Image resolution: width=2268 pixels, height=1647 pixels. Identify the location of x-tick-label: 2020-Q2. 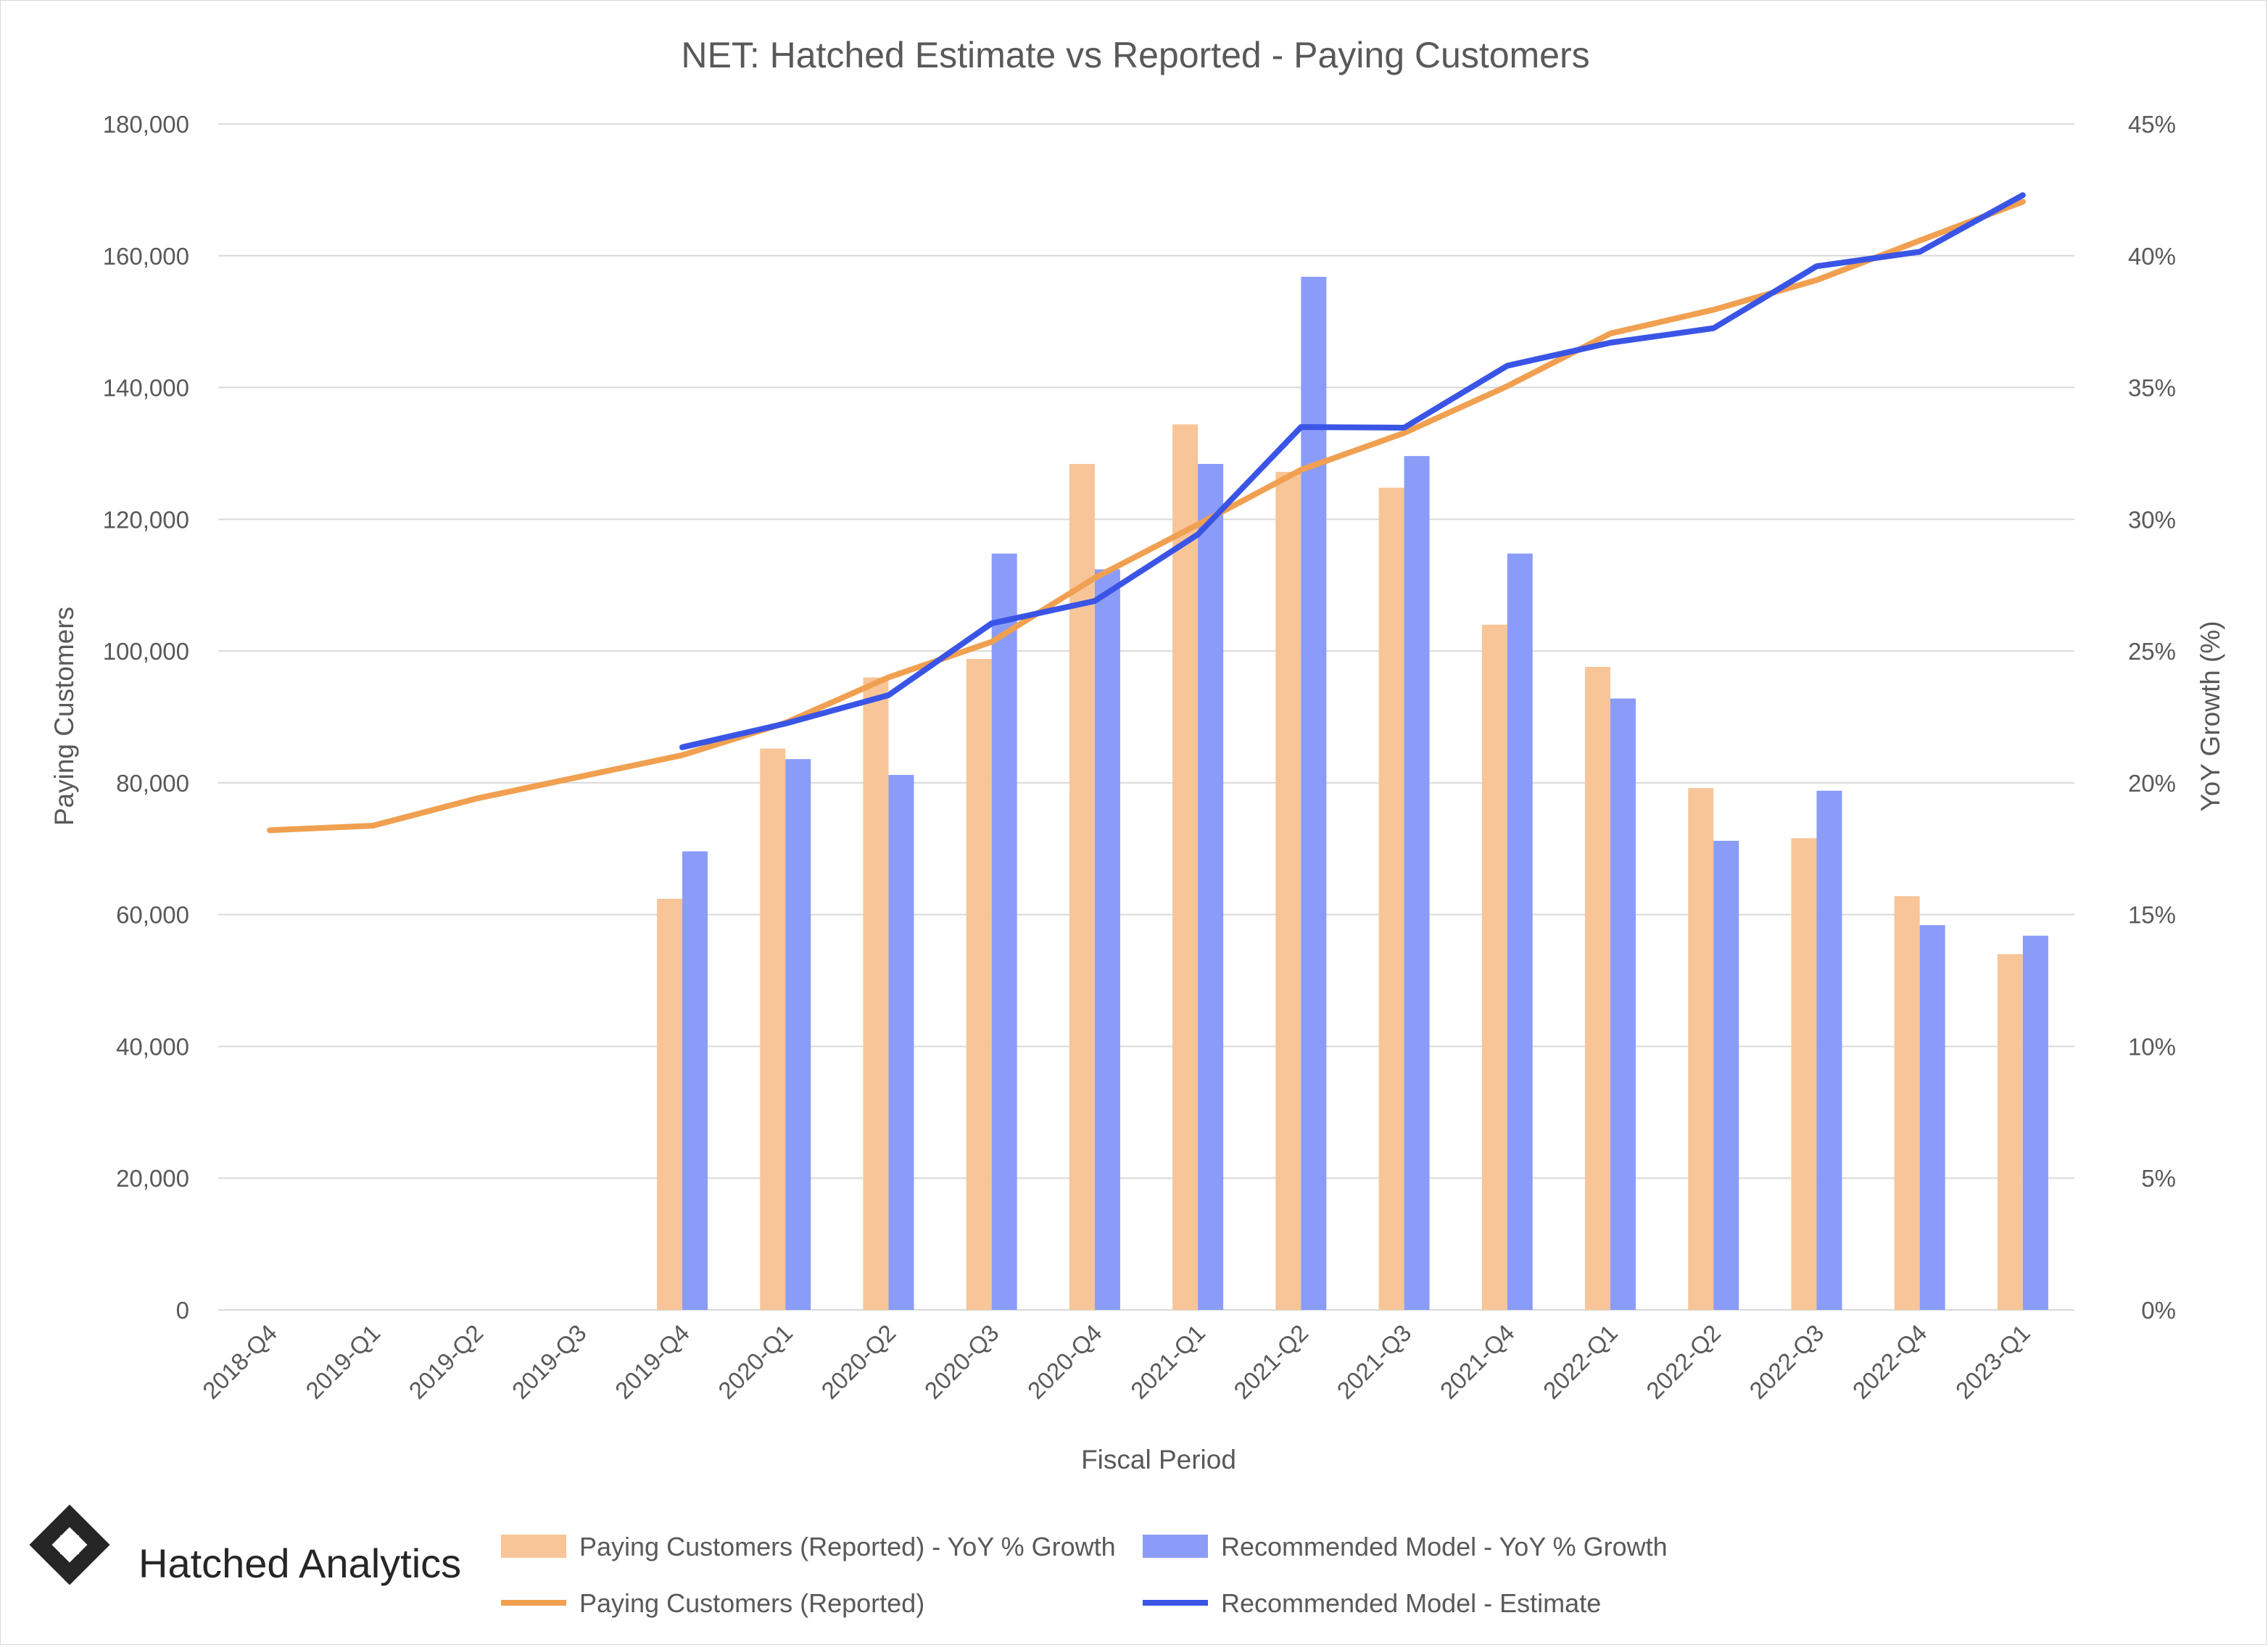
(858, 1361).